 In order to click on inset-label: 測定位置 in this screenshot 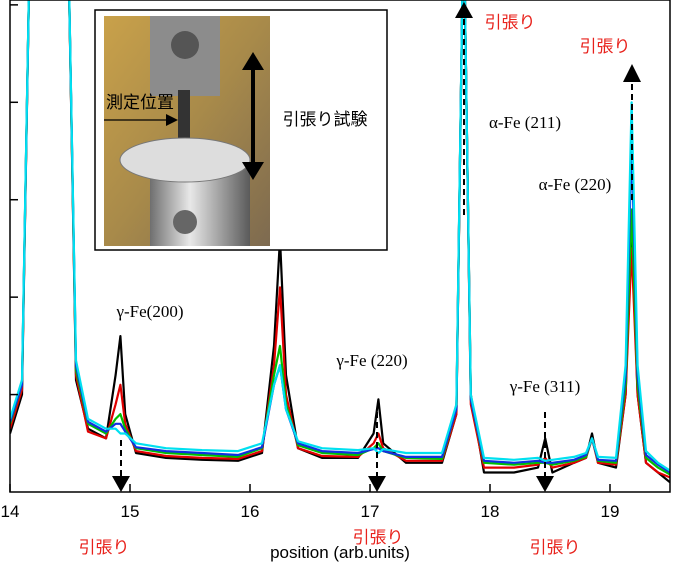, I will do `click(140, 103)`.